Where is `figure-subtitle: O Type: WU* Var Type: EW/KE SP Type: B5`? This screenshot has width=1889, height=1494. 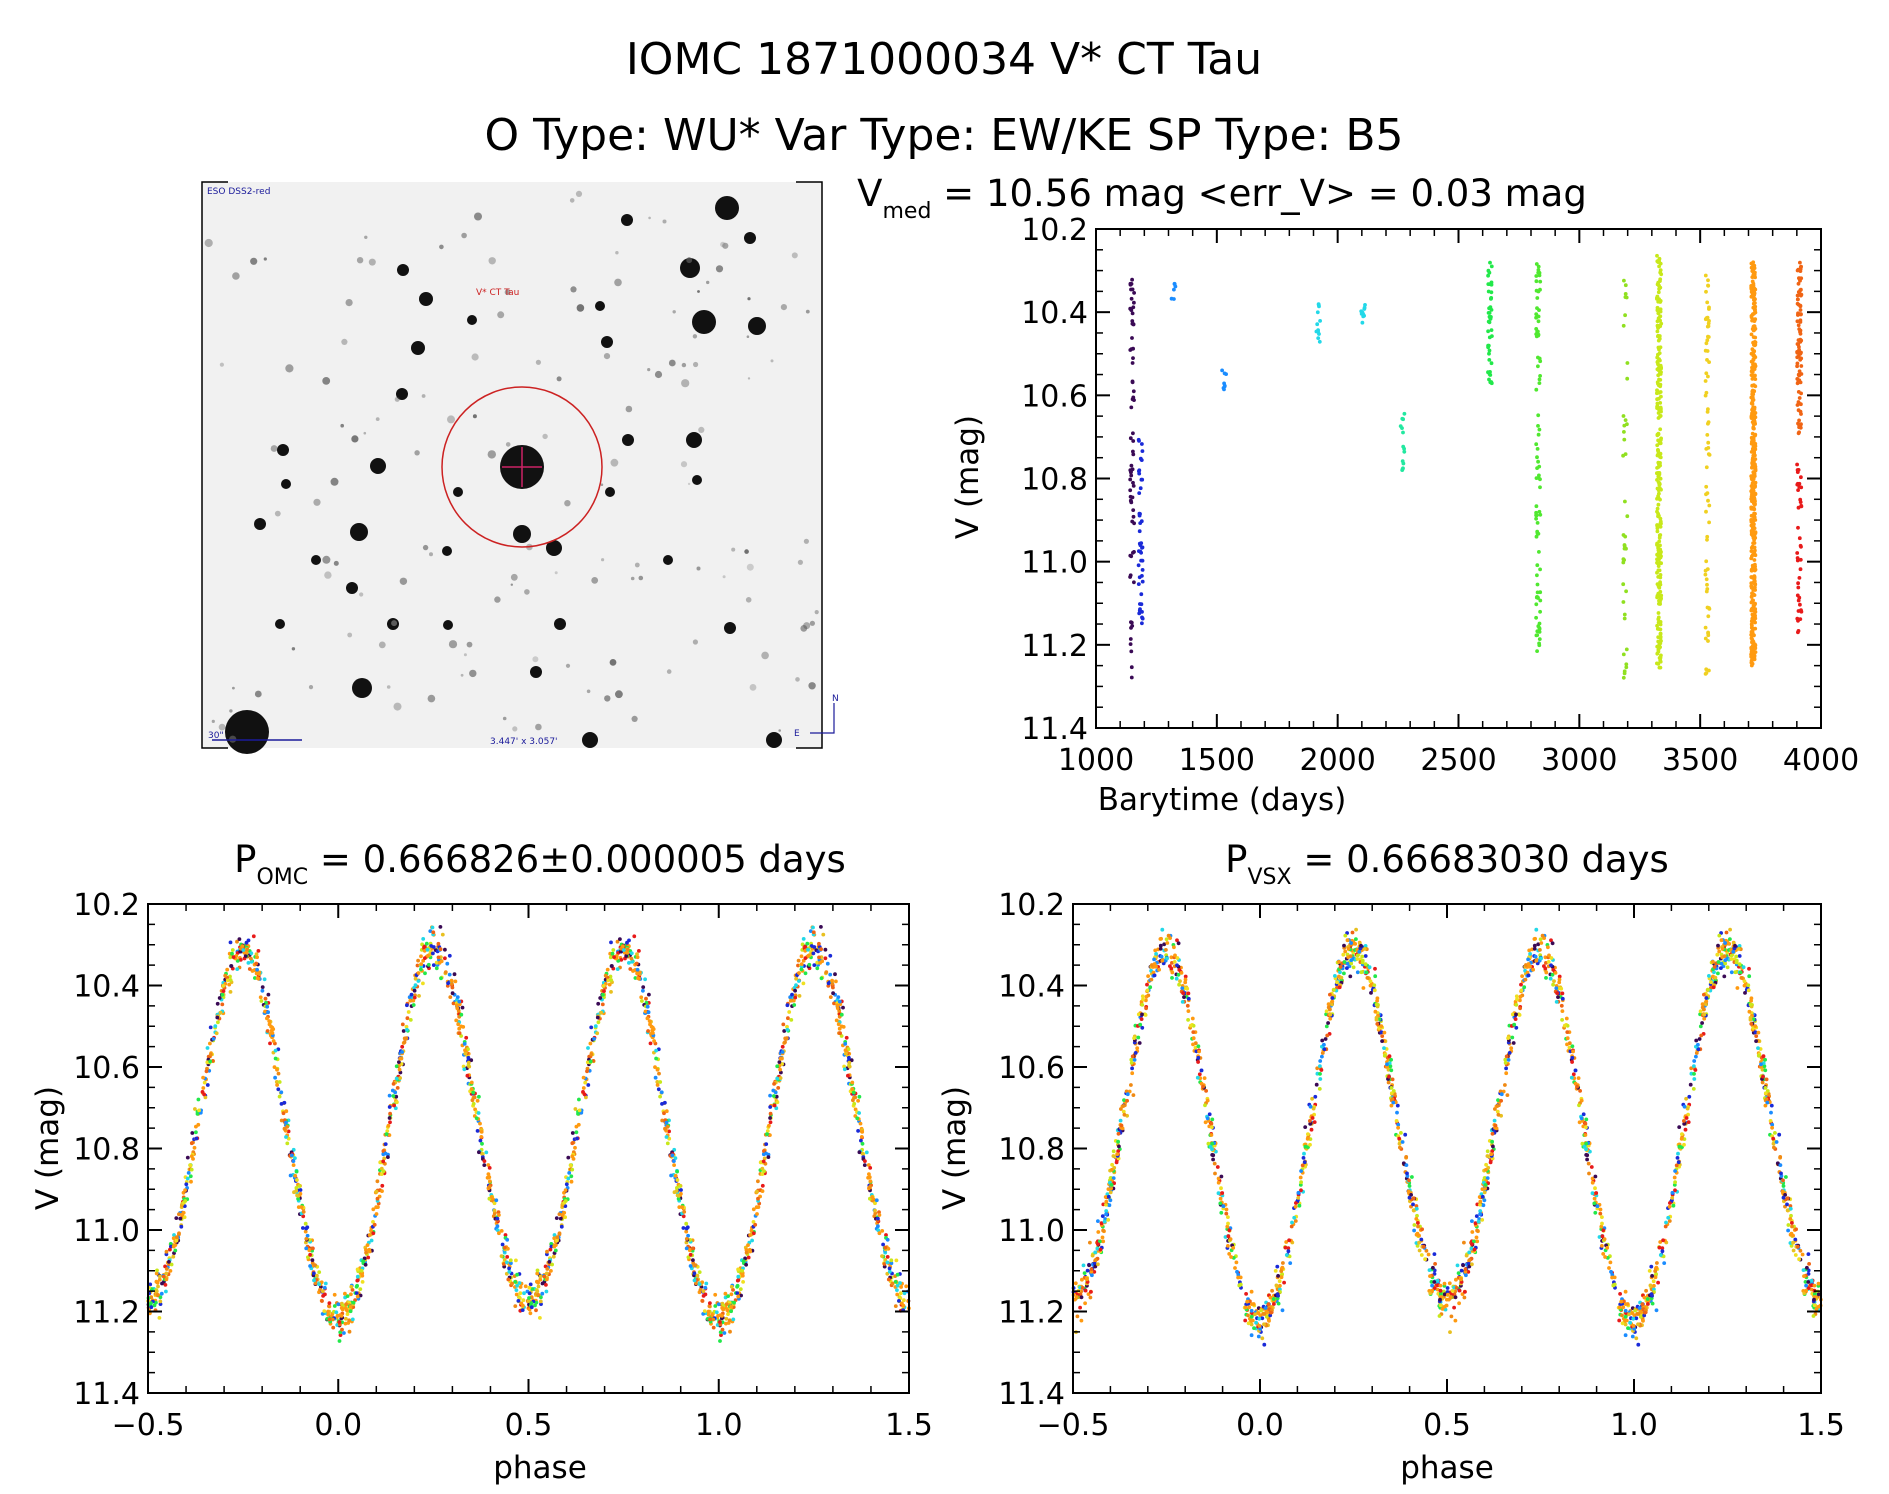 figure-subtitle: O Type: WU* Var Type: EW/KE SP Type: B5 is located at coordinates (943, 135).